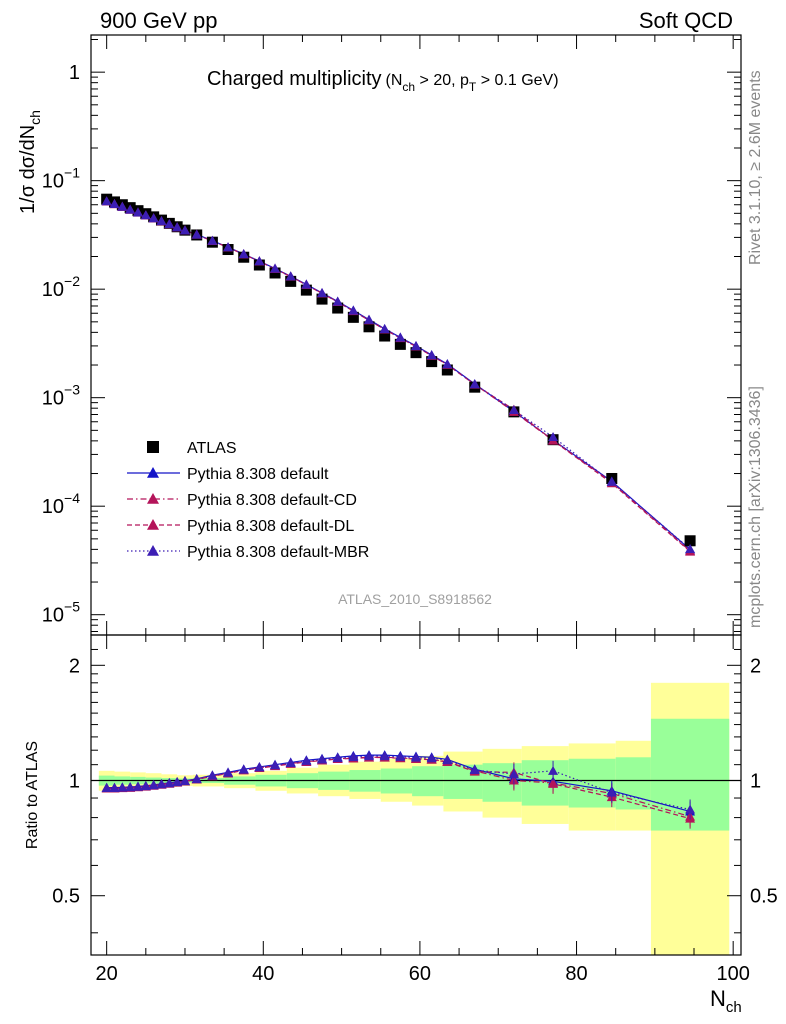  Describe the element at coordinates (61, 287) in the screenshot. I see `main-y-tick-label: 10⁻²` at that location.